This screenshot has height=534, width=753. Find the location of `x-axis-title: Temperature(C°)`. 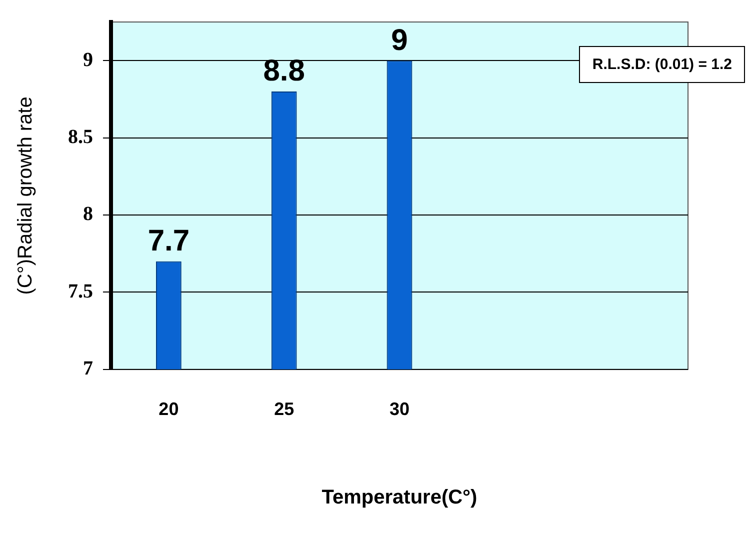

x-axis-title: Temperature(C°) is located at coordinates (400, 497).